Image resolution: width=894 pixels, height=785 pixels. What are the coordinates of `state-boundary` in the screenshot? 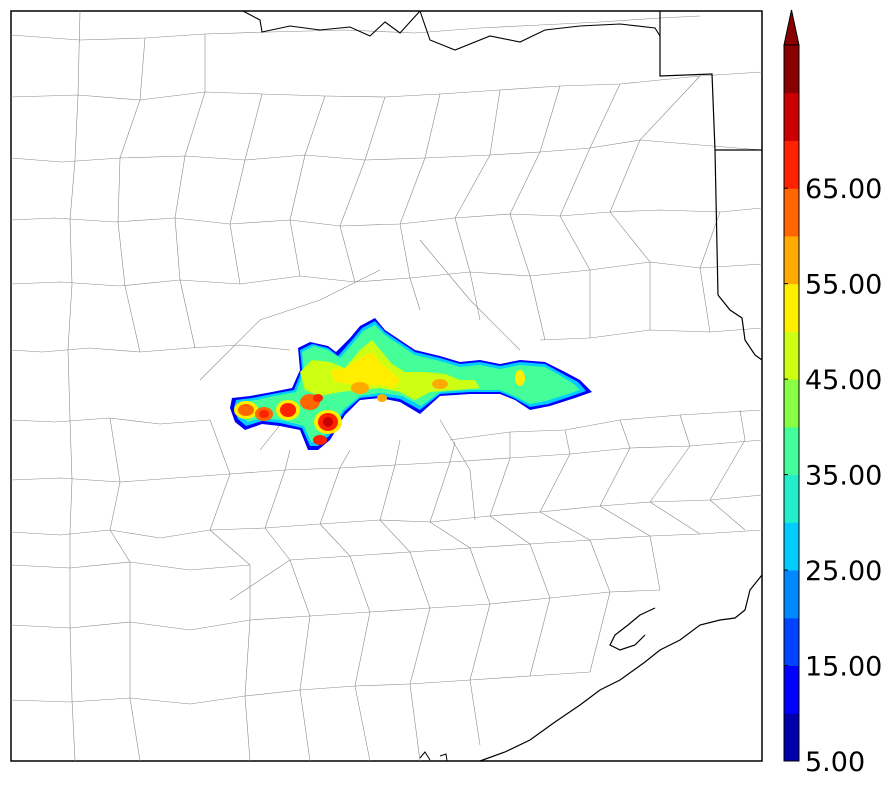 It's located at (710, 153).